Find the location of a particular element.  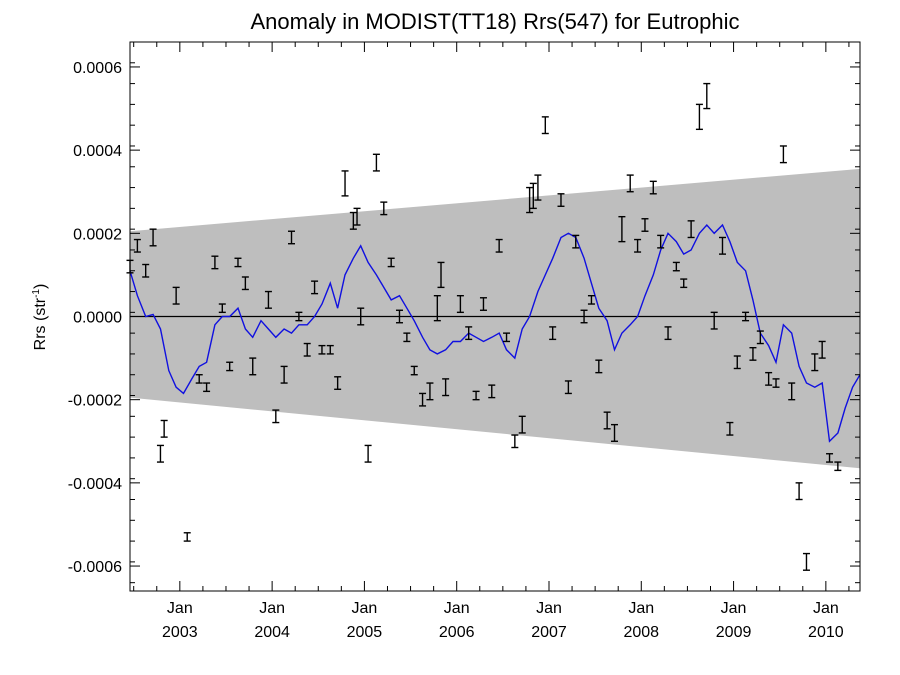

y-axis-label-sup: -1 is located at coordinates (36, 293).